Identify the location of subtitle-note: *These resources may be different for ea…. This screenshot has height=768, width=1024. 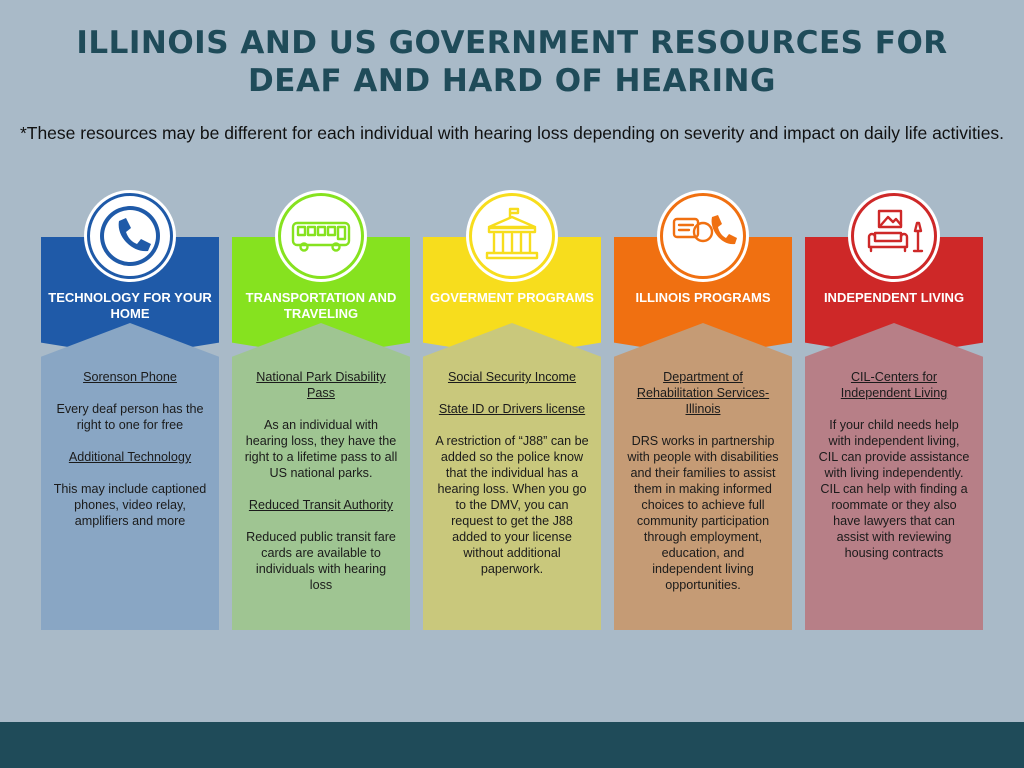
(512, 133).